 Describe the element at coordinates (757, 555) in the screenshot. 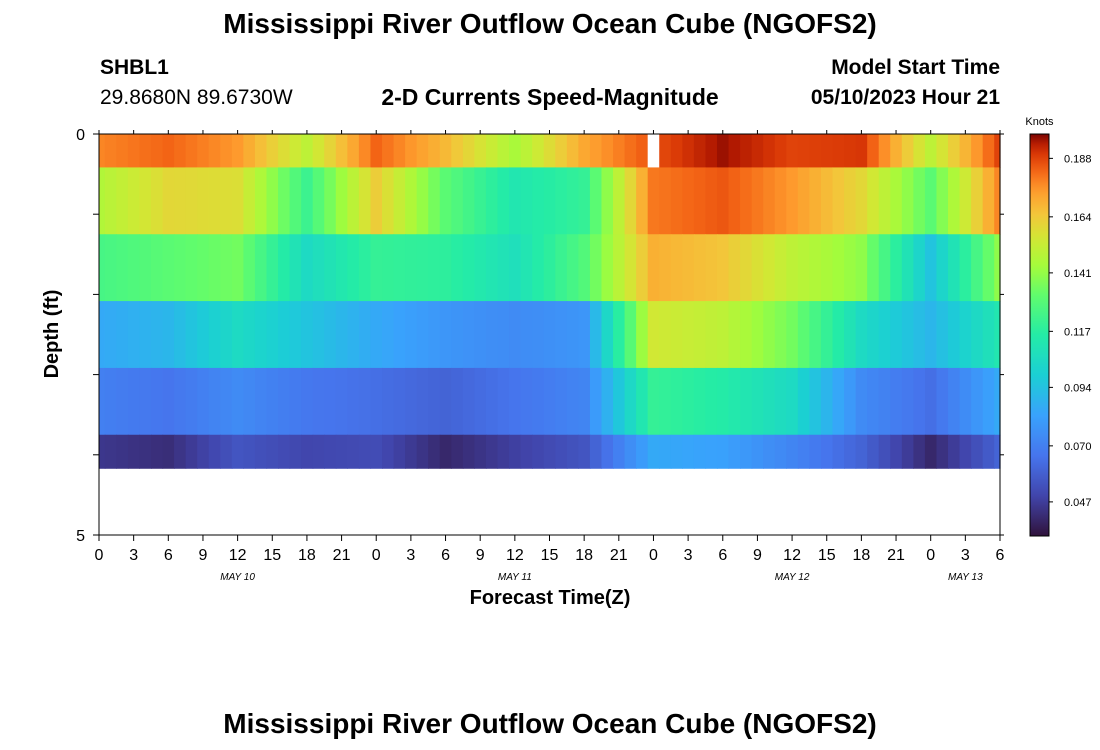

I see `x-tick-label: 9` at that location.